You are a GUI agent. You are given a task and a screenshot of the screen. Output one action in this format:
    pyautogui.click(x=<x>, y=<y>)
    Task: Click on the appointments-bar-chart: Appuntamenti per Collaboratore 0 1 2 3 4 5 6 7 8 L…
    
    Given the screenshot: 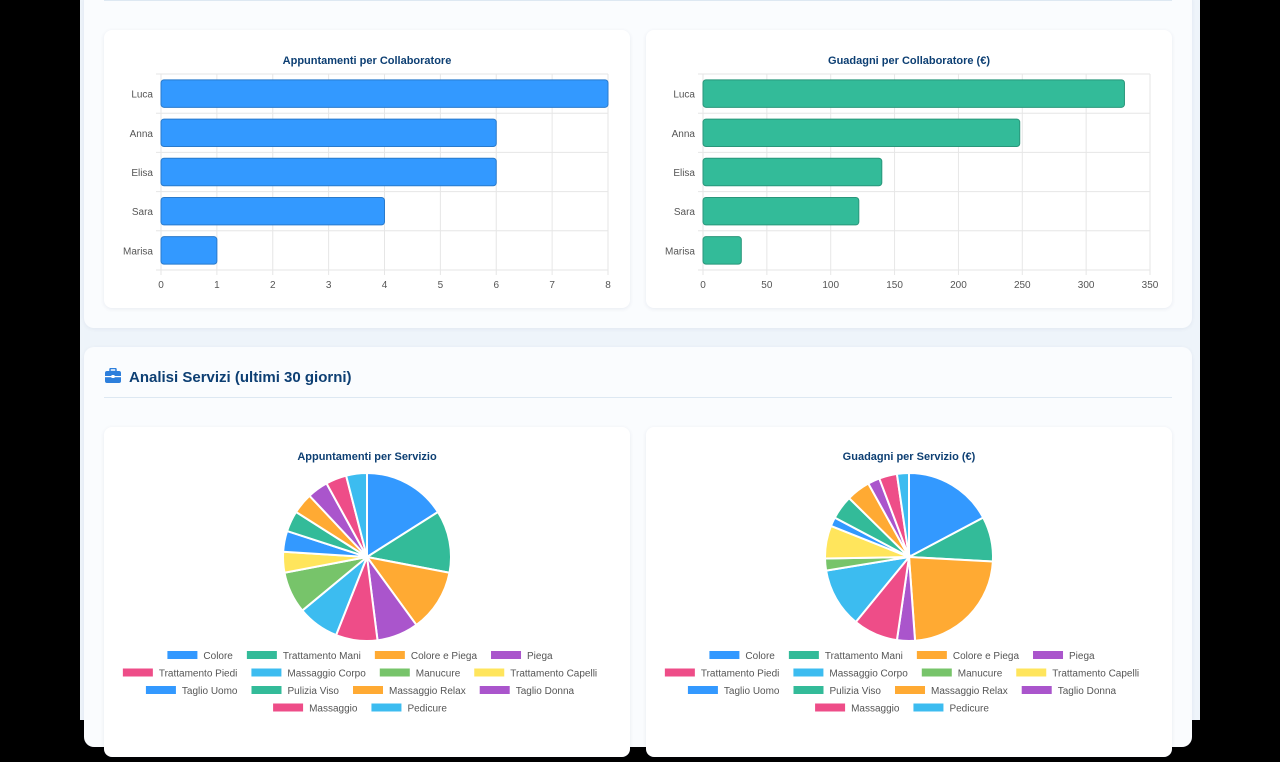 What is the action you would take?
    pyautogui.click(x=367, y=173)
    